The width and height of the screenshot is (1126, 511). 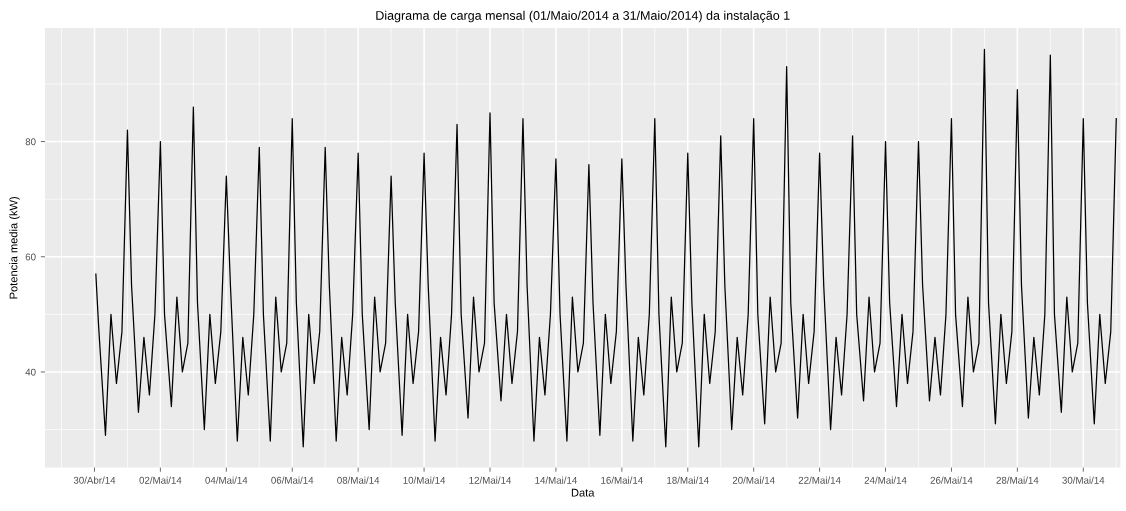 What do you see at coordinates (14, 247) in the screenshot?
I see `y-axis-title: Potencia media (kW)` at bounding box center [14, 247].